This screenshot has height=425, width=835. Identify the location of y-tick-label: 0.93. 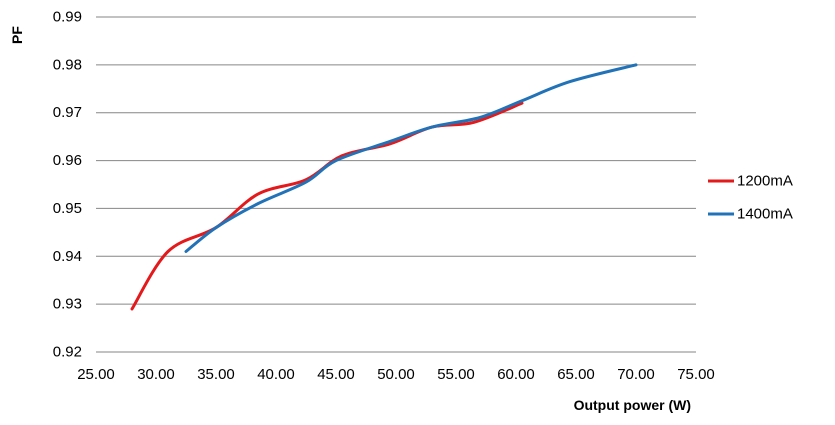
(67, 304).